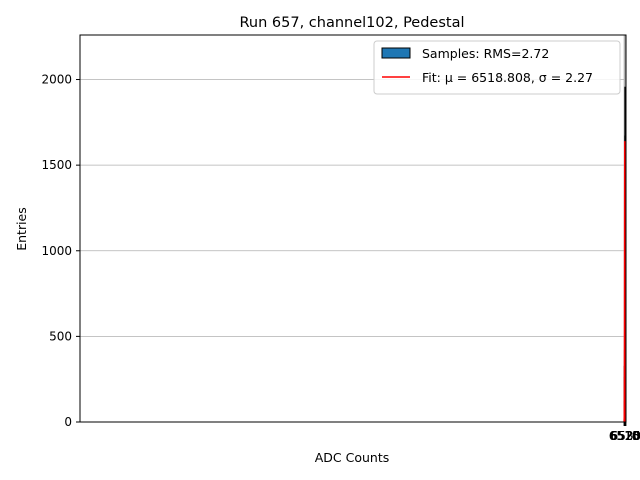 Image resolution: width=640 pixels, height=480 pixels. What do you see at coordinates (351, 23) in the screenshot?
I see `chart-title: Run 657, channel102, Pedestal` at bounding box center [351, 23].